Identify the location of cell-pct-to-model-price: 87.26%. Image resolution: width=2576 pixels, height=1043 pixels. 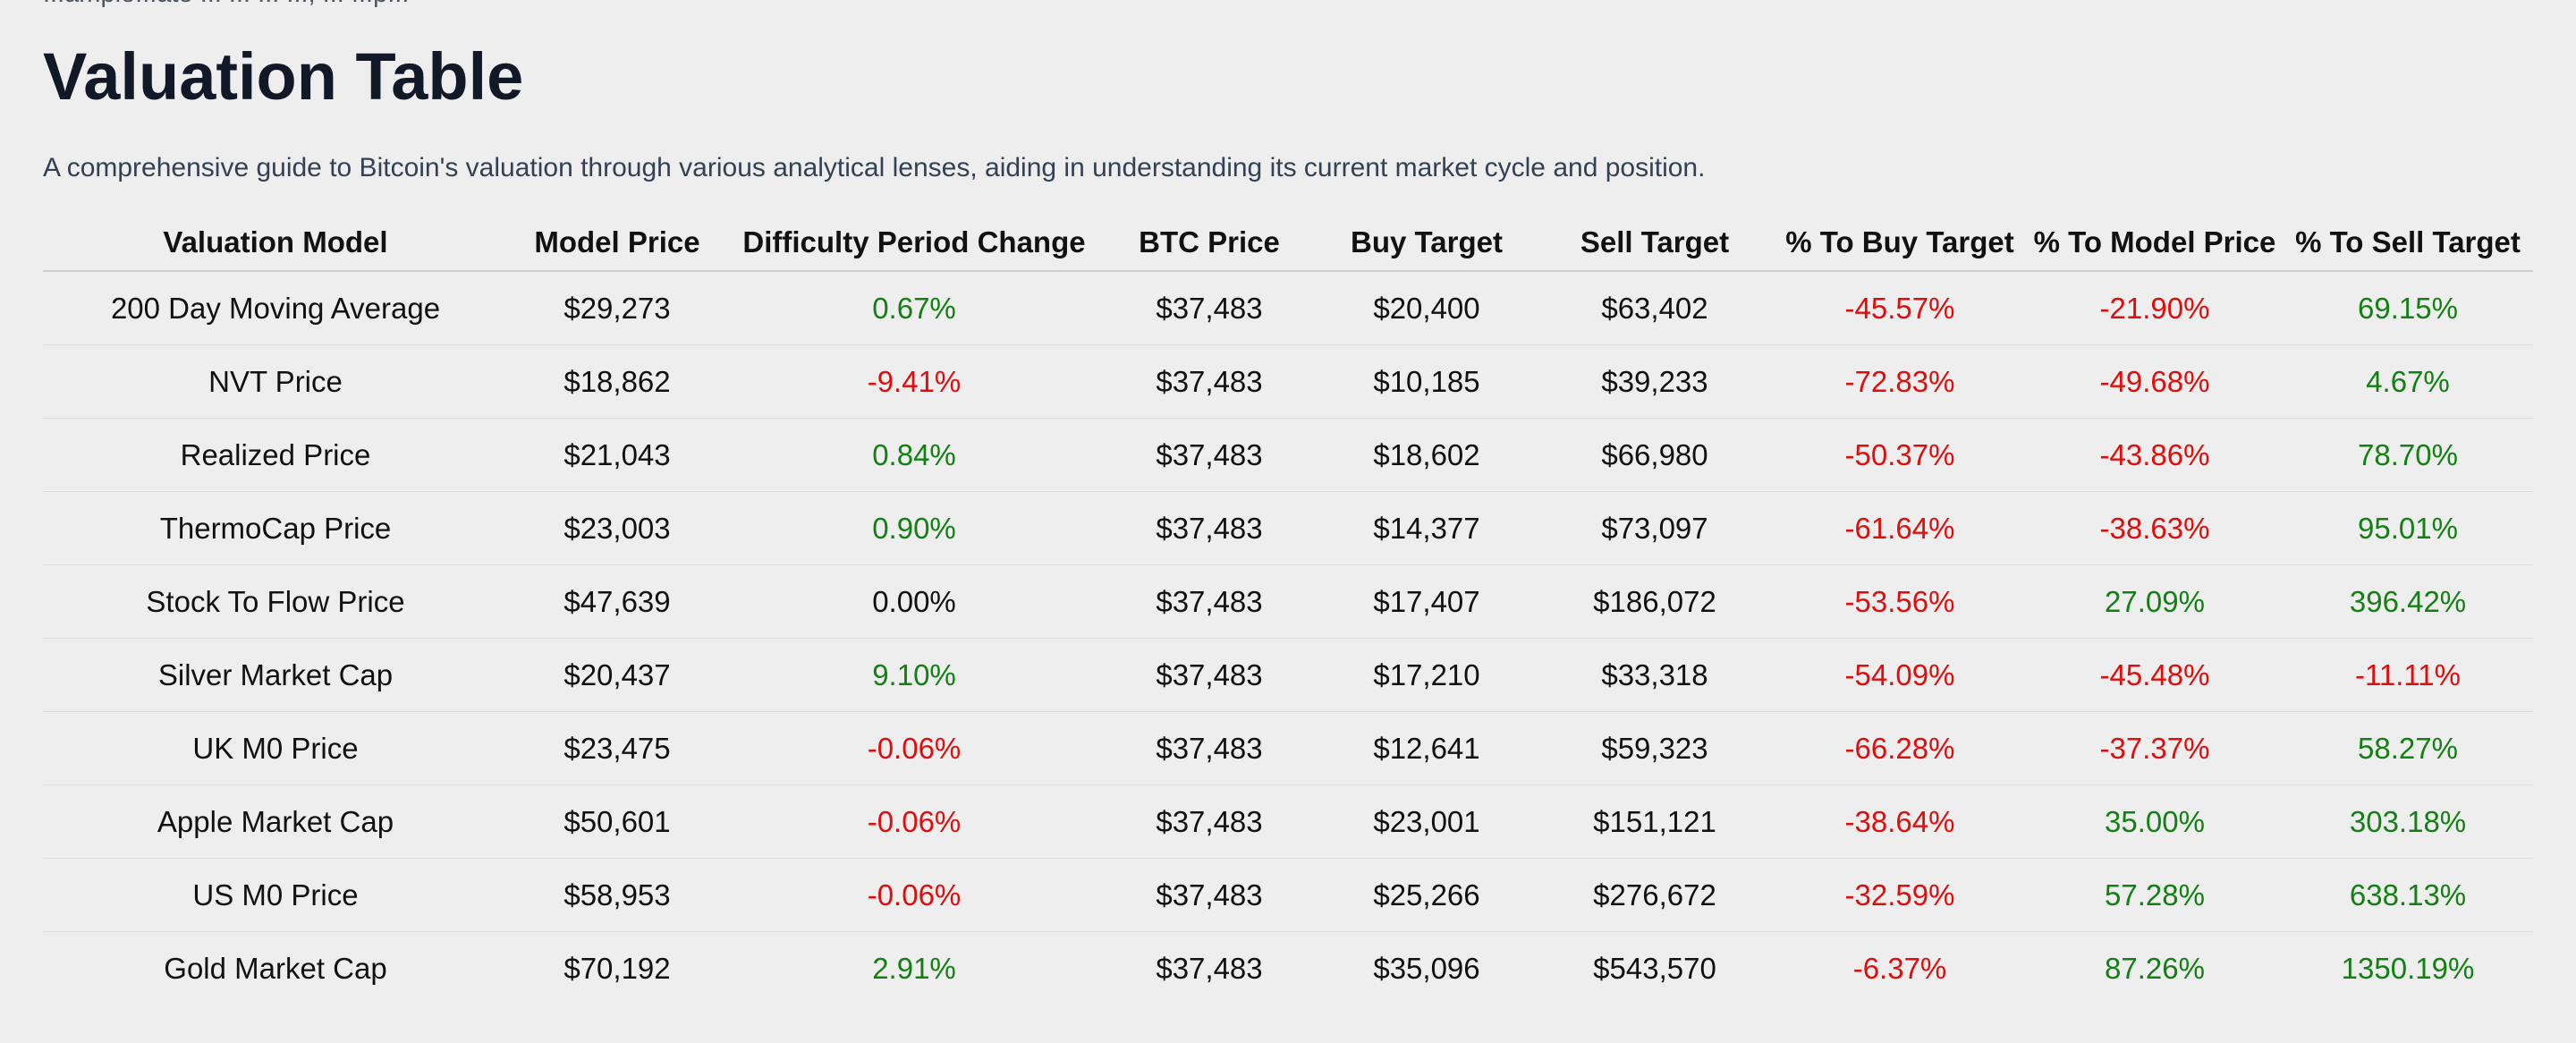
(2155, 968).